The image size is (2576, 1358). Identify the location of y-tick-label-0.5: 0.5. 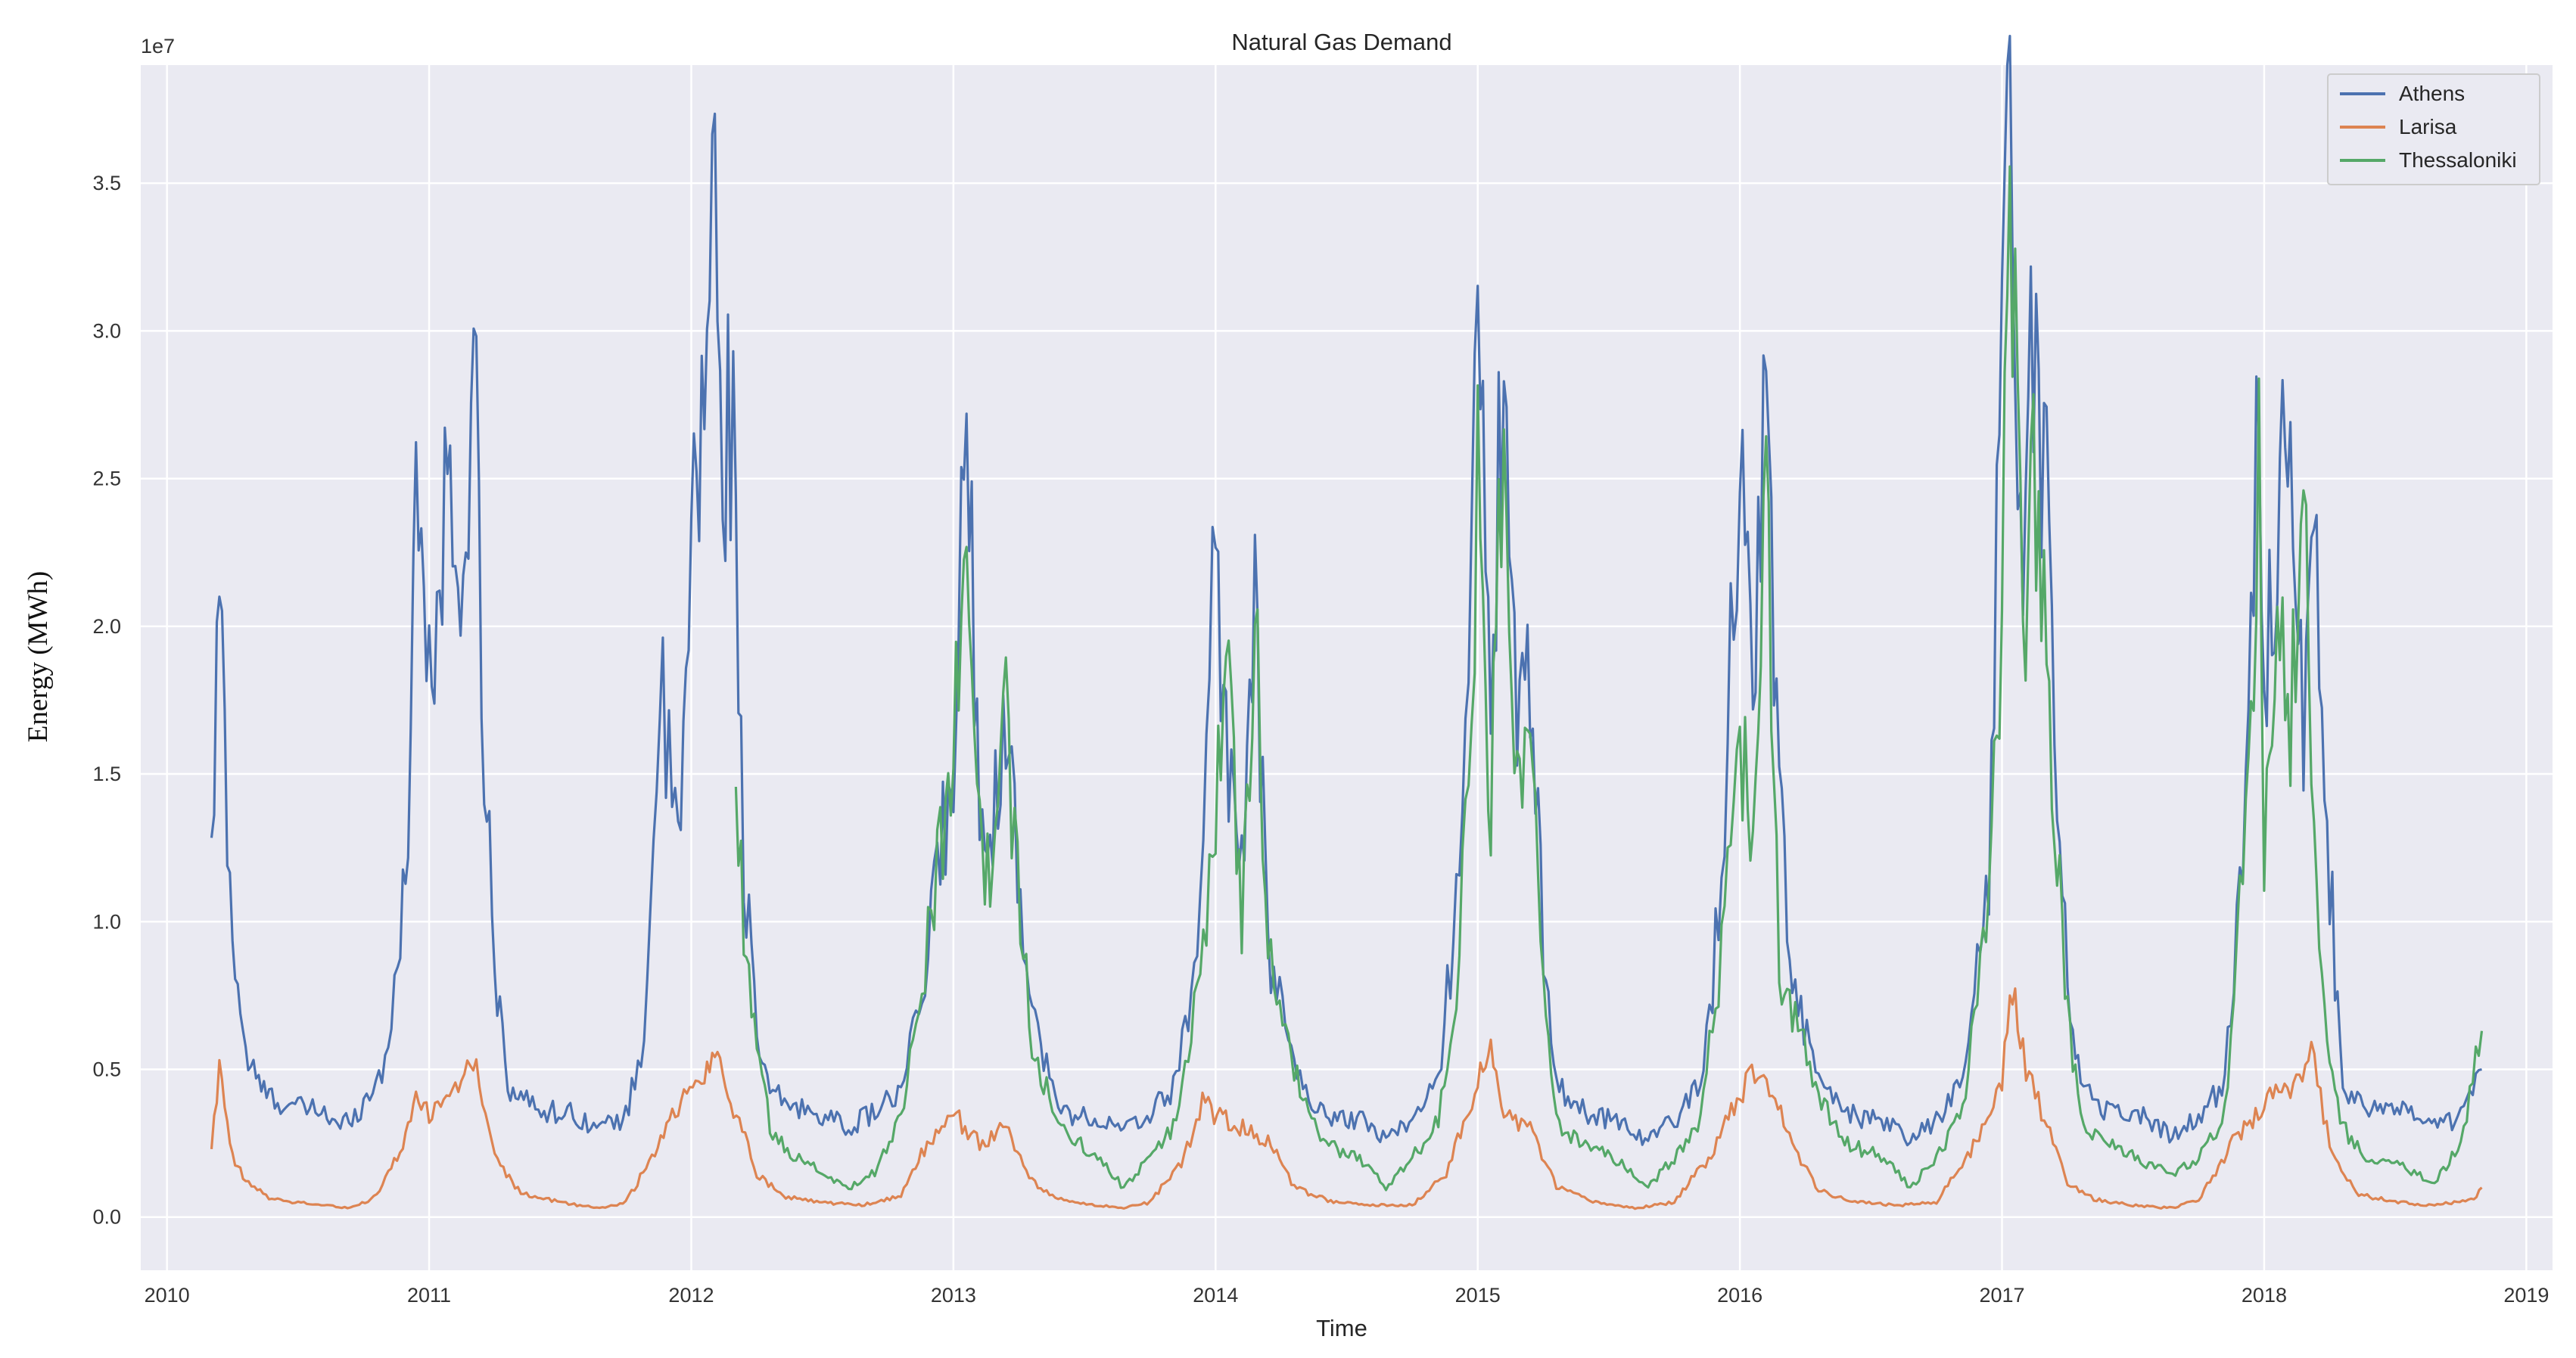
(107, 1069).